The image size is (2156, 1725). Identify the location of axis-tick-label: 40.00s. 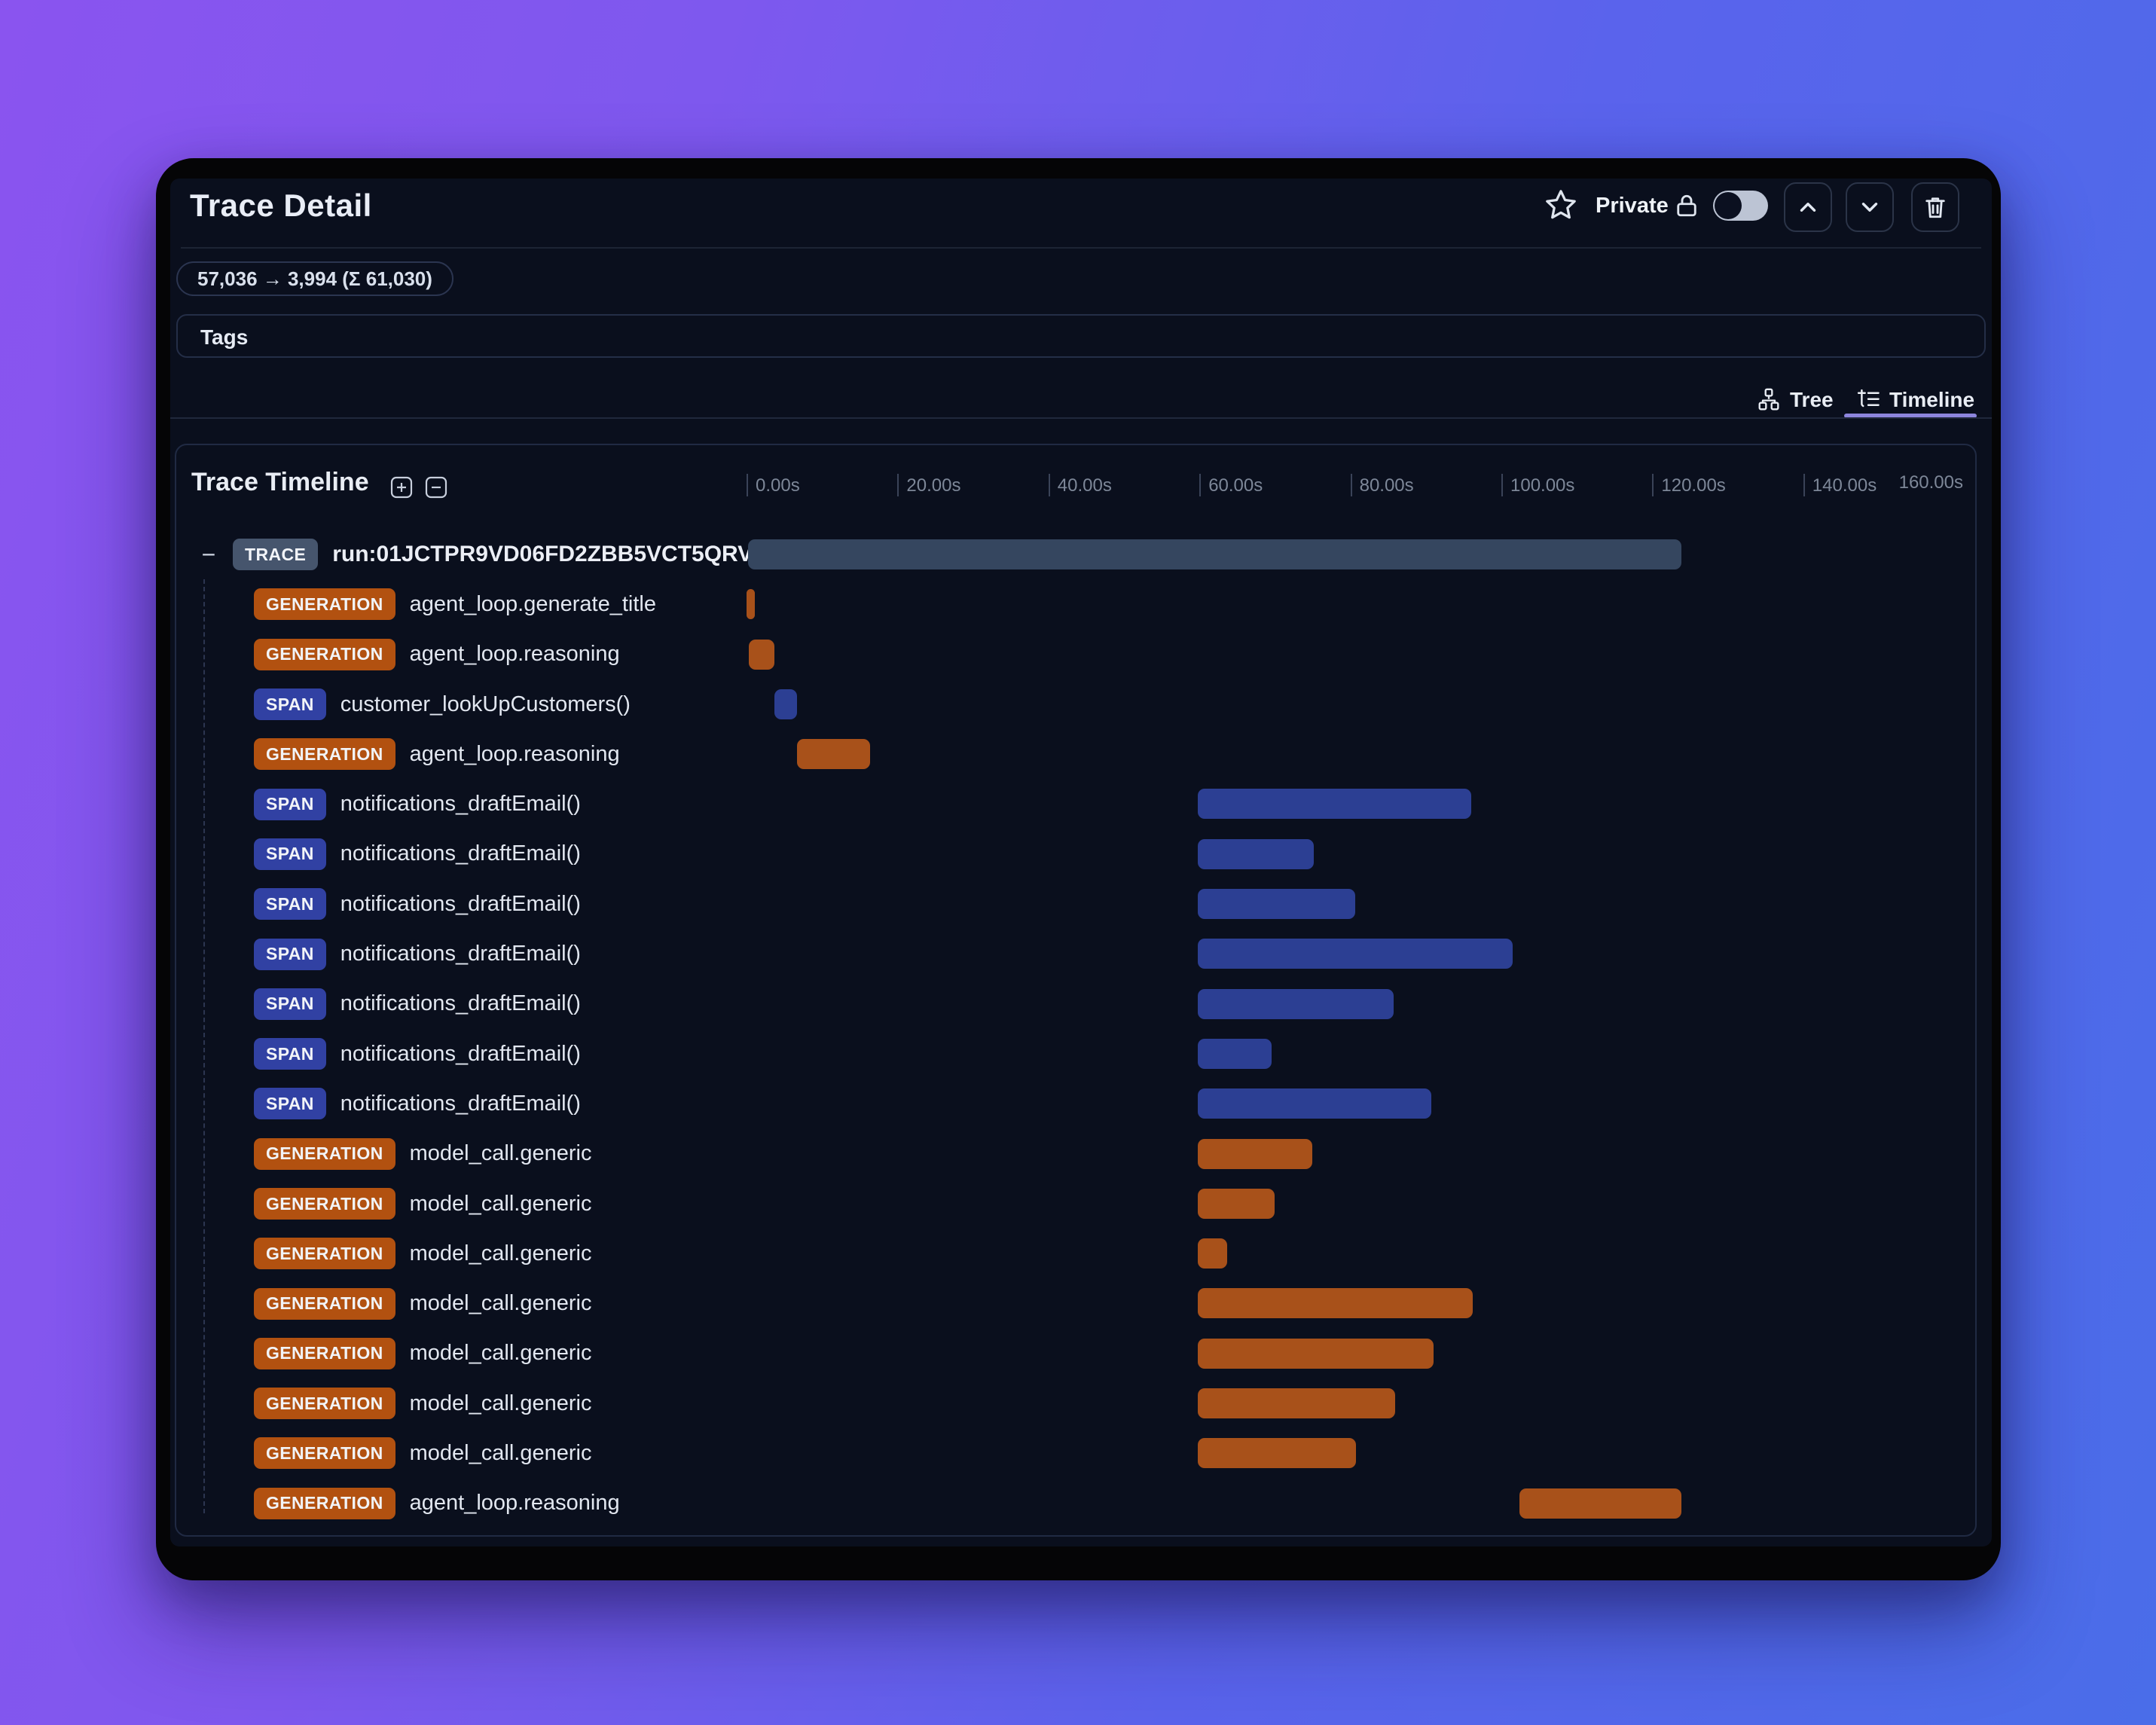
(1084, 486).